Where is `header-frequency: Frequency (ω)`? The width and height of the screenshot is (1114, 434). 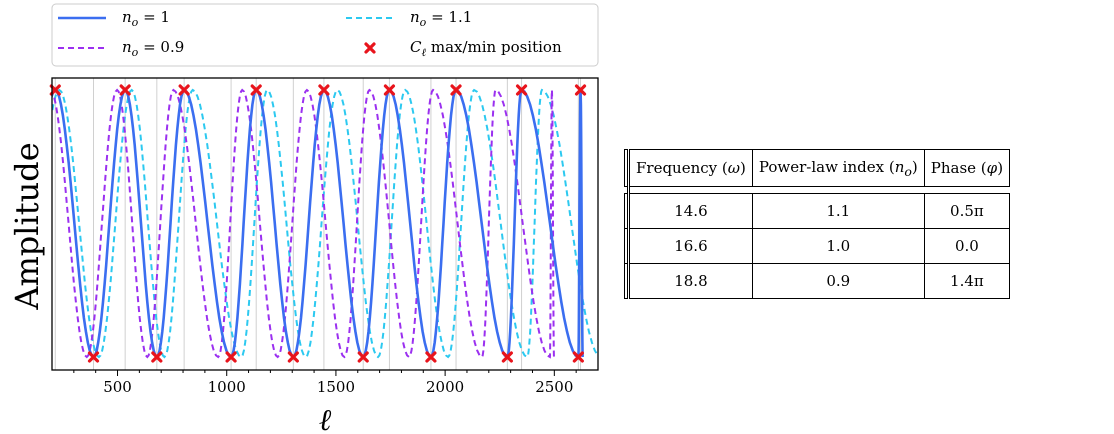
header-frequency: Frequency (ω) is located at coordinates (690, 168).